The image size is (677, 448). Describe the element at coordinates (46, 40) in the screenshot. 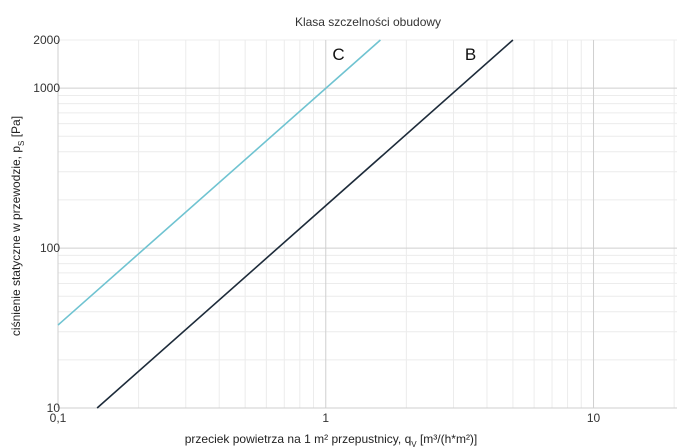

I see `y-tick-label: 2000` at that location.